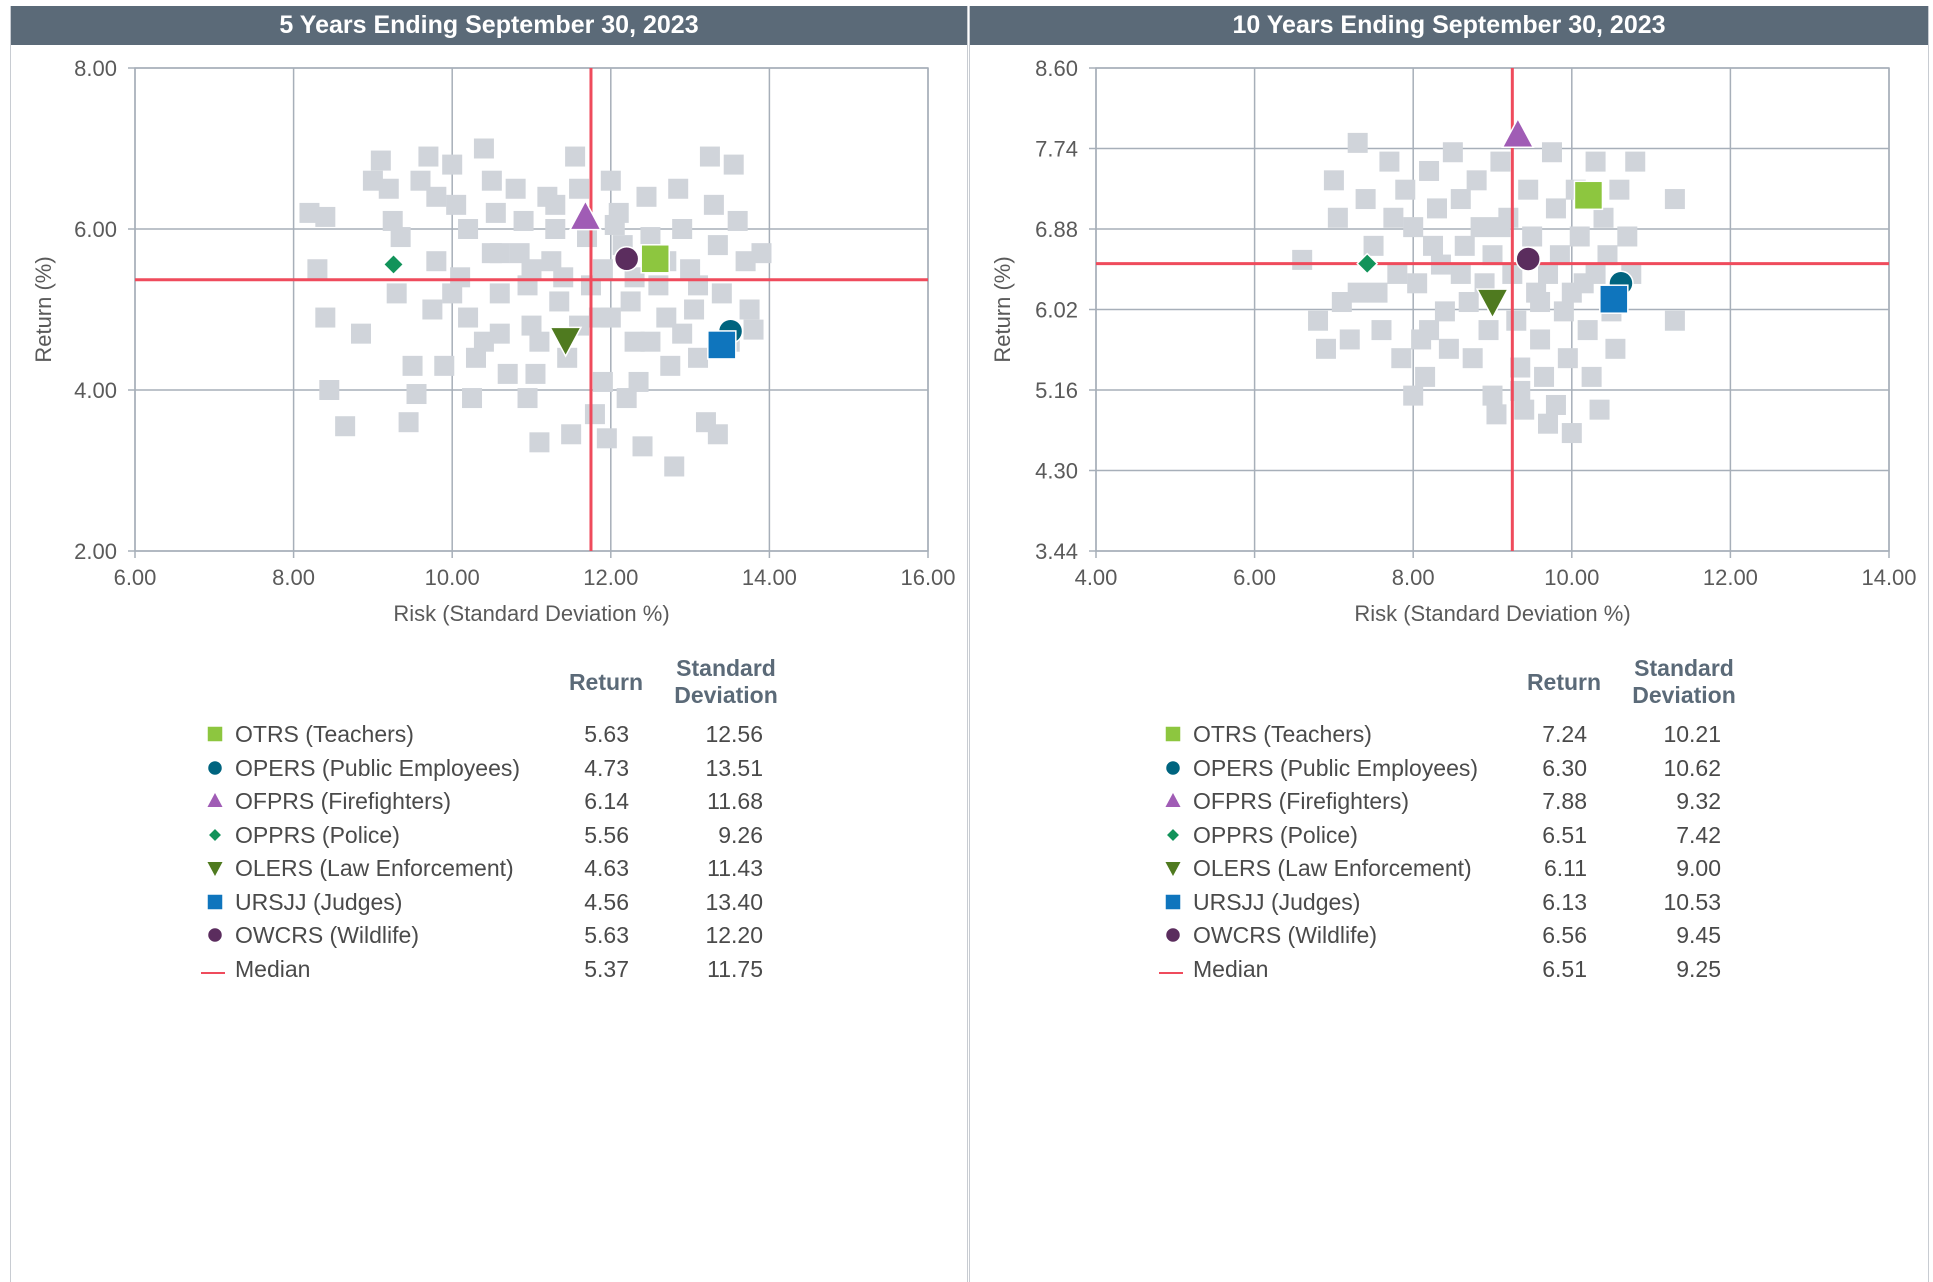  Describe the element at coordinates (606, 767) in the screenshot. I see `legend-return-value: 4.73` at that location.